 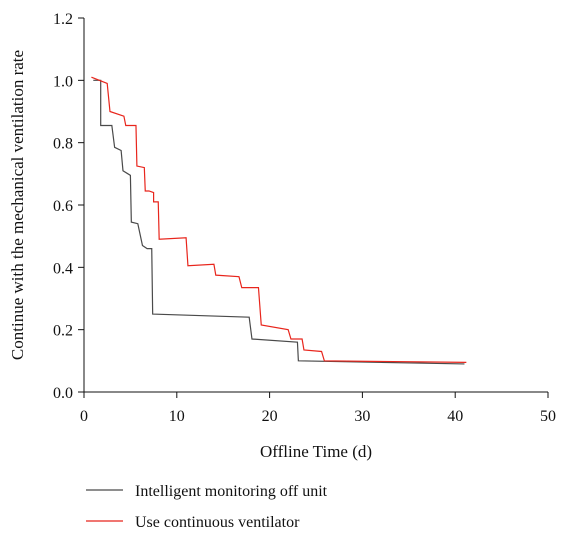 I want to click on legend-item: Intelligent monitoring off unit, so click(x=207, y=491).